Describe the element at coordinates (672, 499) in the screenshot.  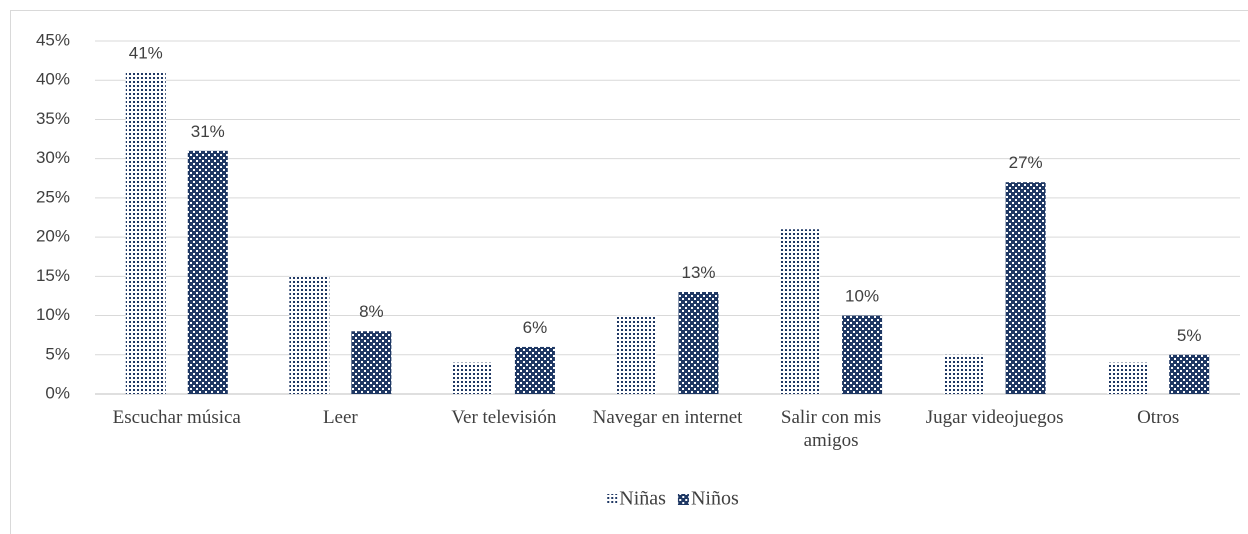
I see `legend: Niñas Niños` at that location.